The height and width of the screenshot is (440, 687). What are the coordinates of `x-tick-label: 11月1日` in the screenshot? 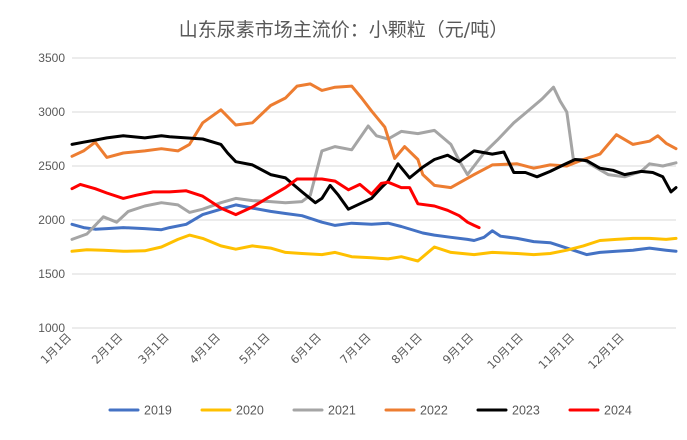 It's located at (556, 351).